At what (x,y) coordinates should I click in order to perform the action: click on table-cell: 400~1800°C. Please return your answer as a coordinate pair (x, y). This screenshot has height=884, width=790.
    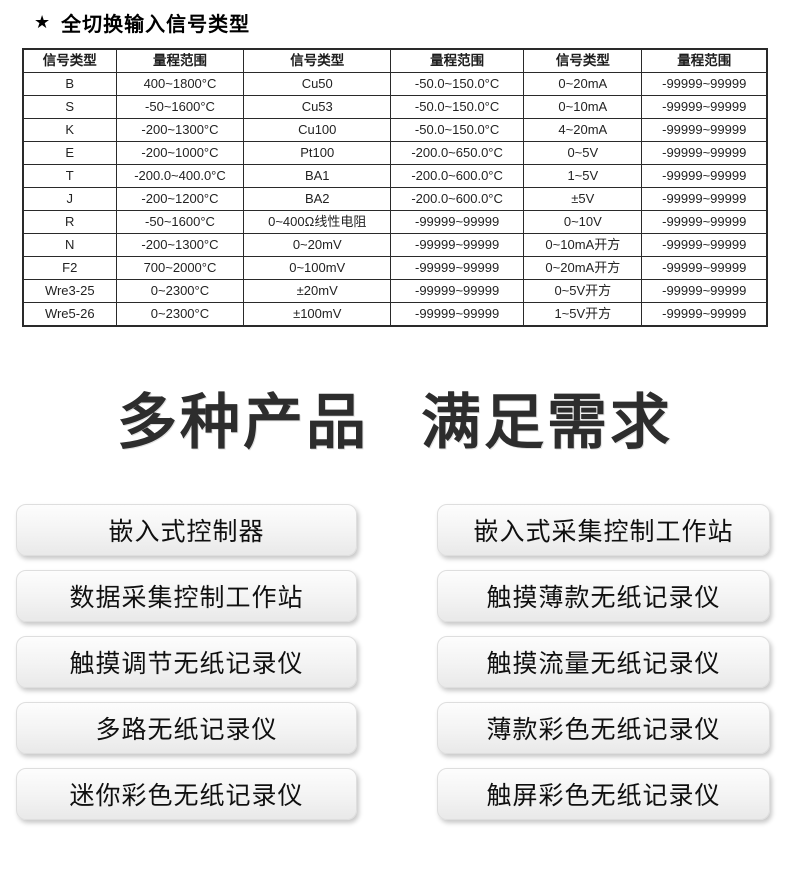
    Looking at the image, I should click on (180, 84).